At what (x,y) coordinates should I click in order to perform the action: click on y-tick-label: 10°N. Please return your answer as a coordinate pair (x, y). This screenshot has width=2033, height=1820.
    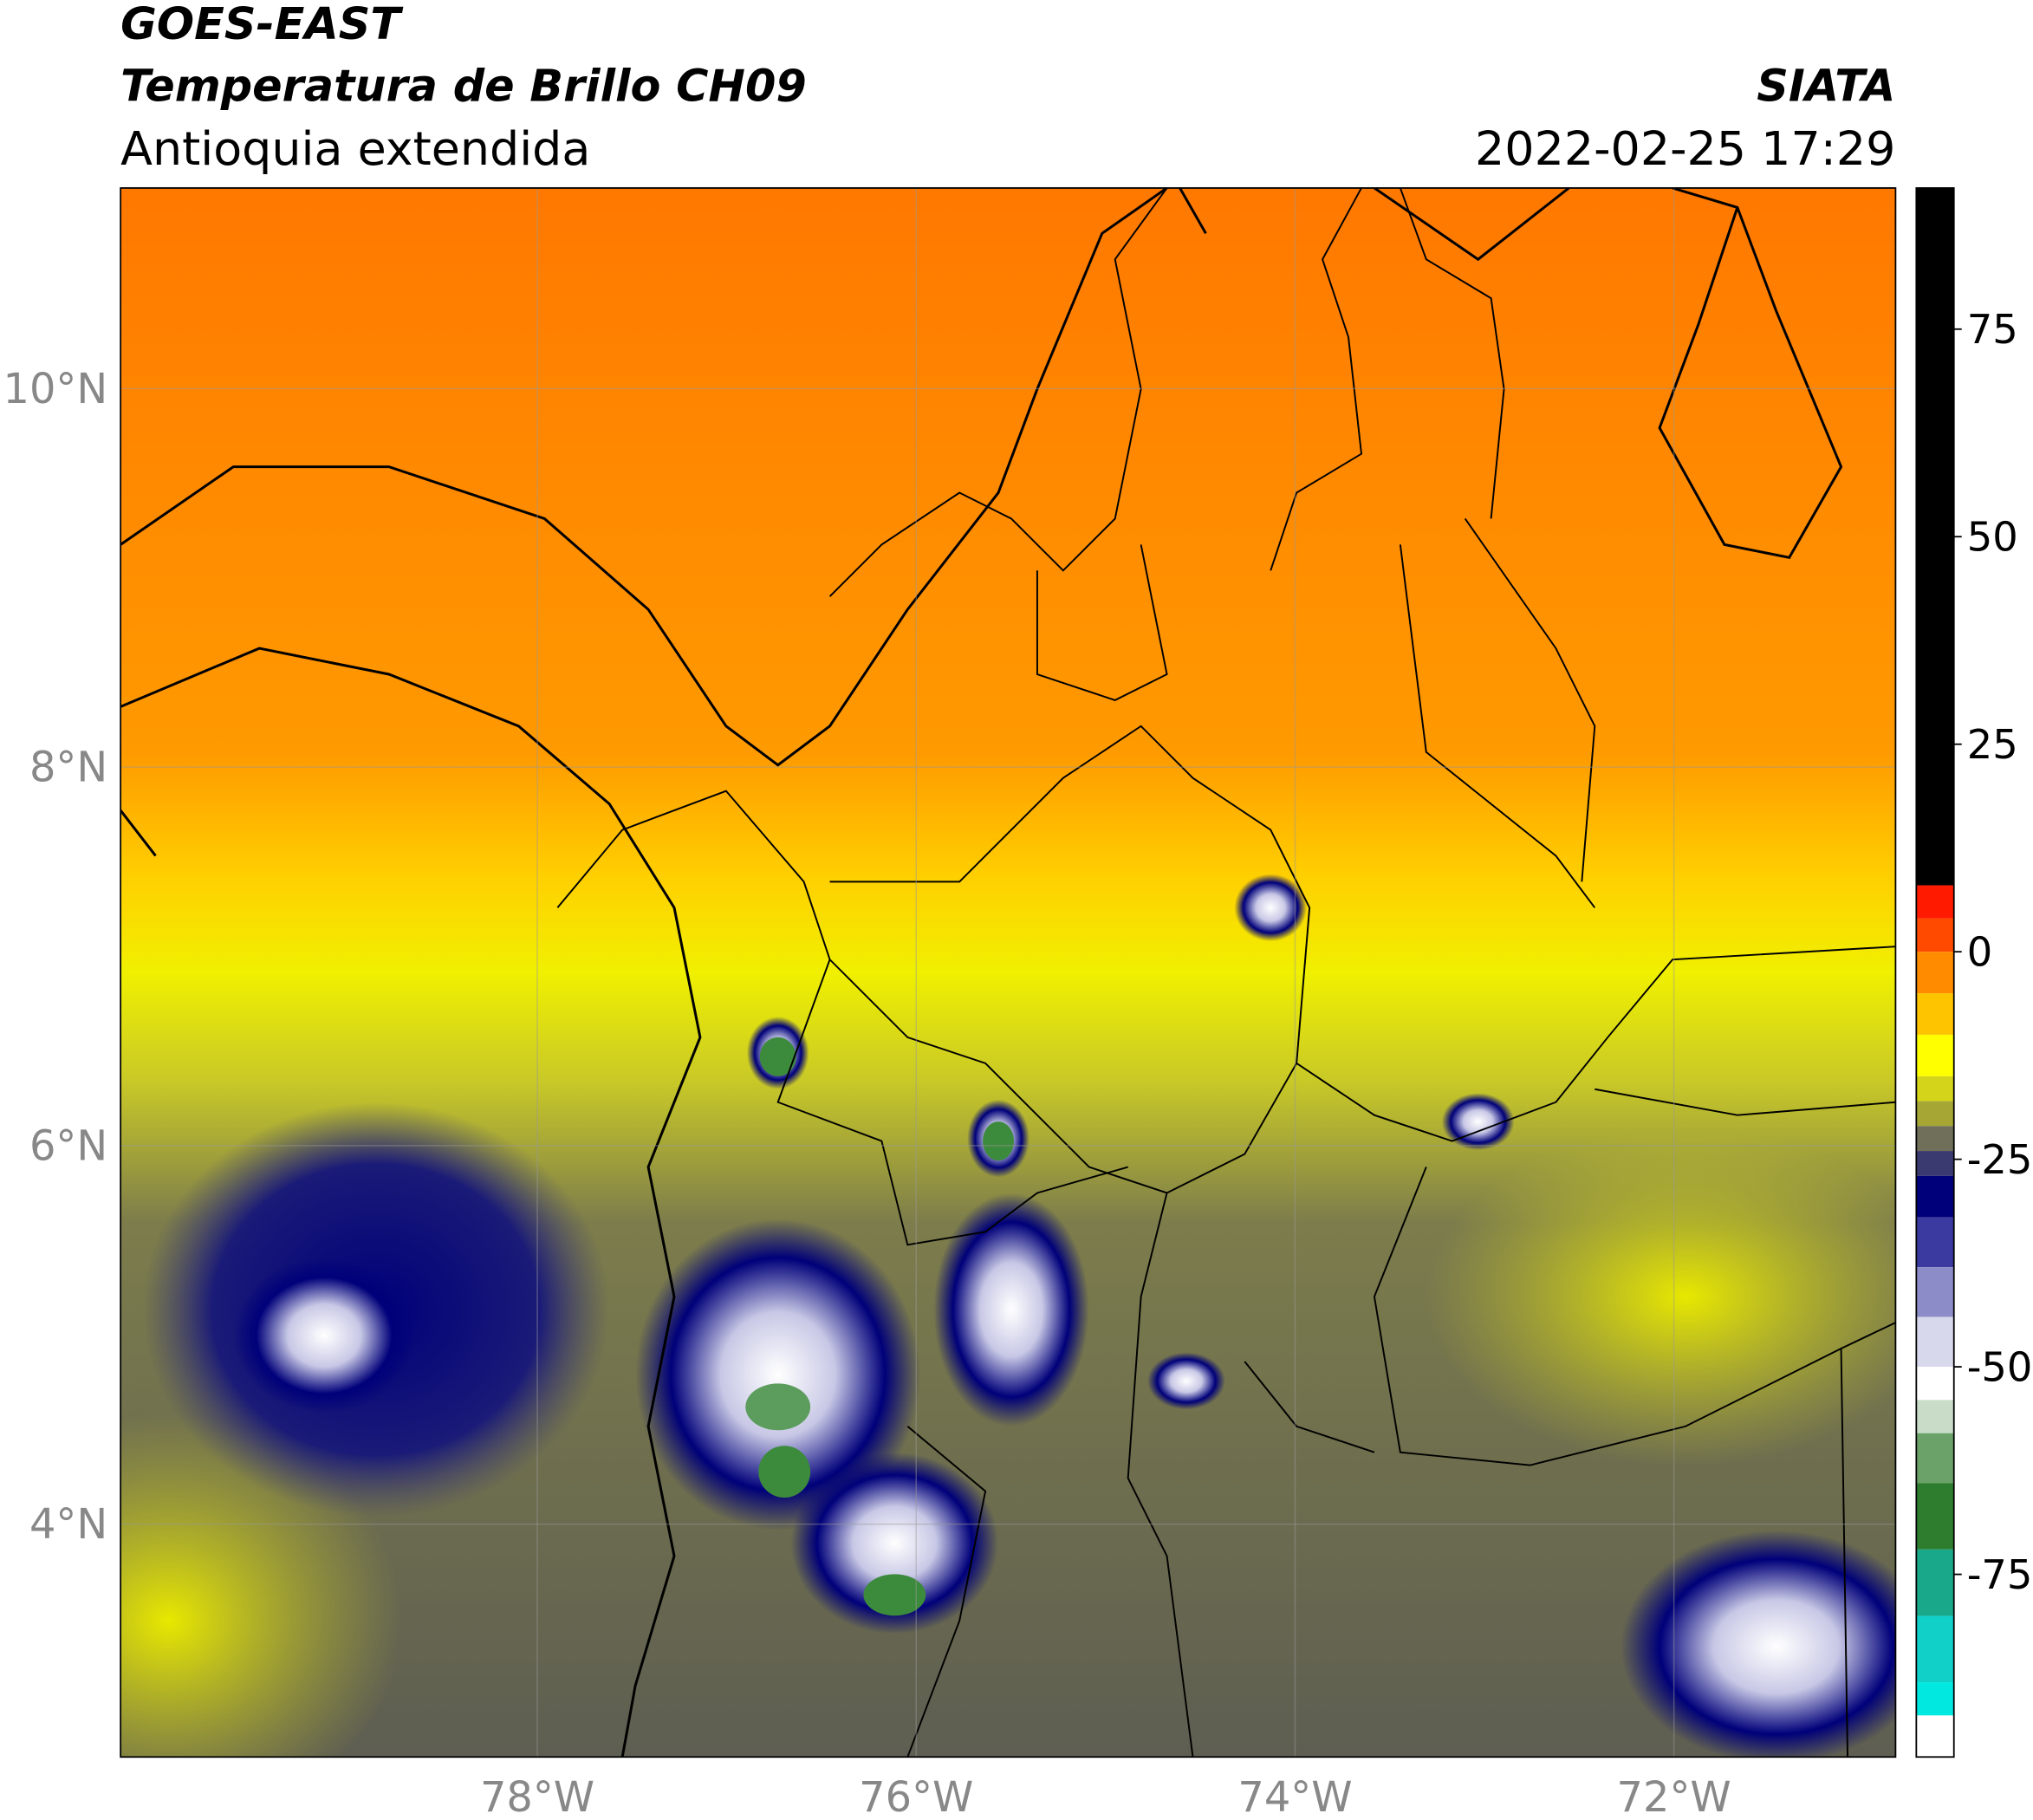
    Looking at the image, I should click on (55, 389).